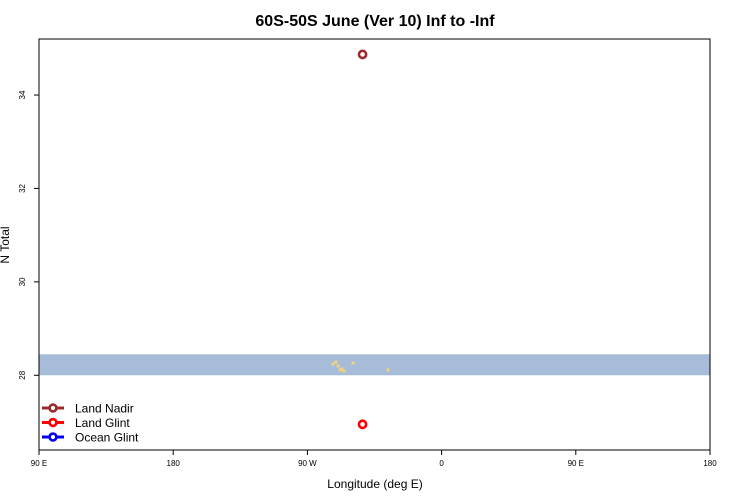  I want to click on legend-label: Ocean Glint, so click(107, 438).